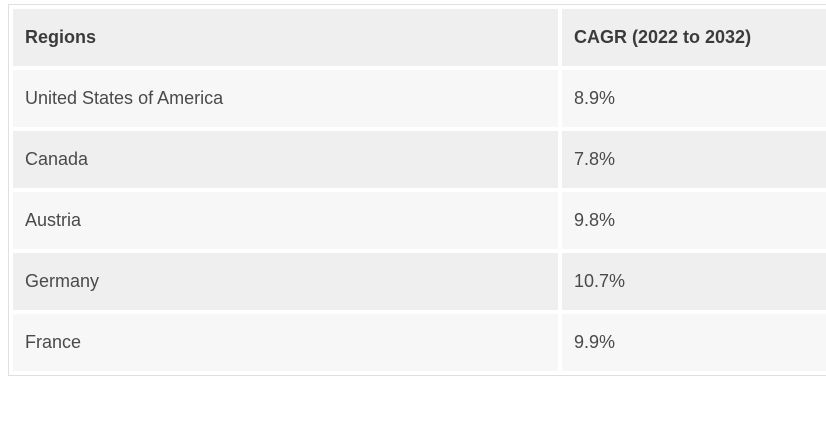  Describe the element at coordinates (694, 37) in the screenshot. I see `column-header-cagr: CAGR (2022 to 2032)` at that location.